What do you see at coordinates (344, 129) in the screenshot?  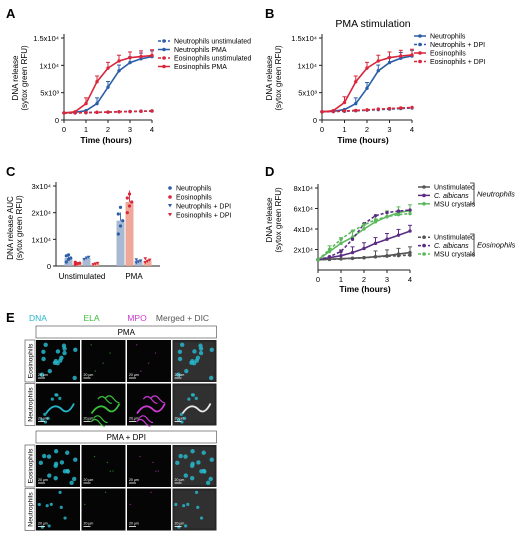 I see `x-tick-label: 1` at bounding box center [344, 129].